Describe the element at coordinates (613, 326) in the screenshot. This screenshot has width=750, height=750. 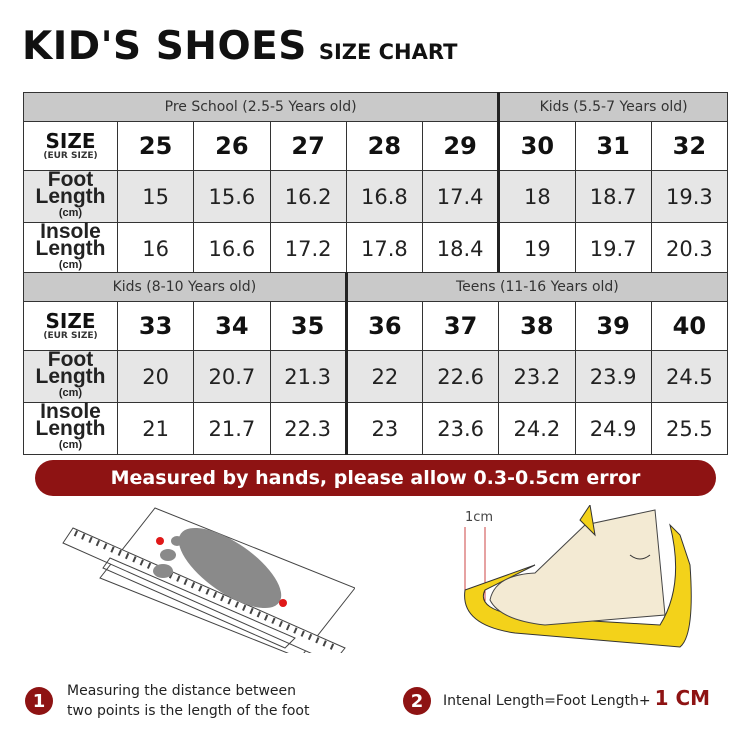
I see `eur-size-cell: 39` at that location.